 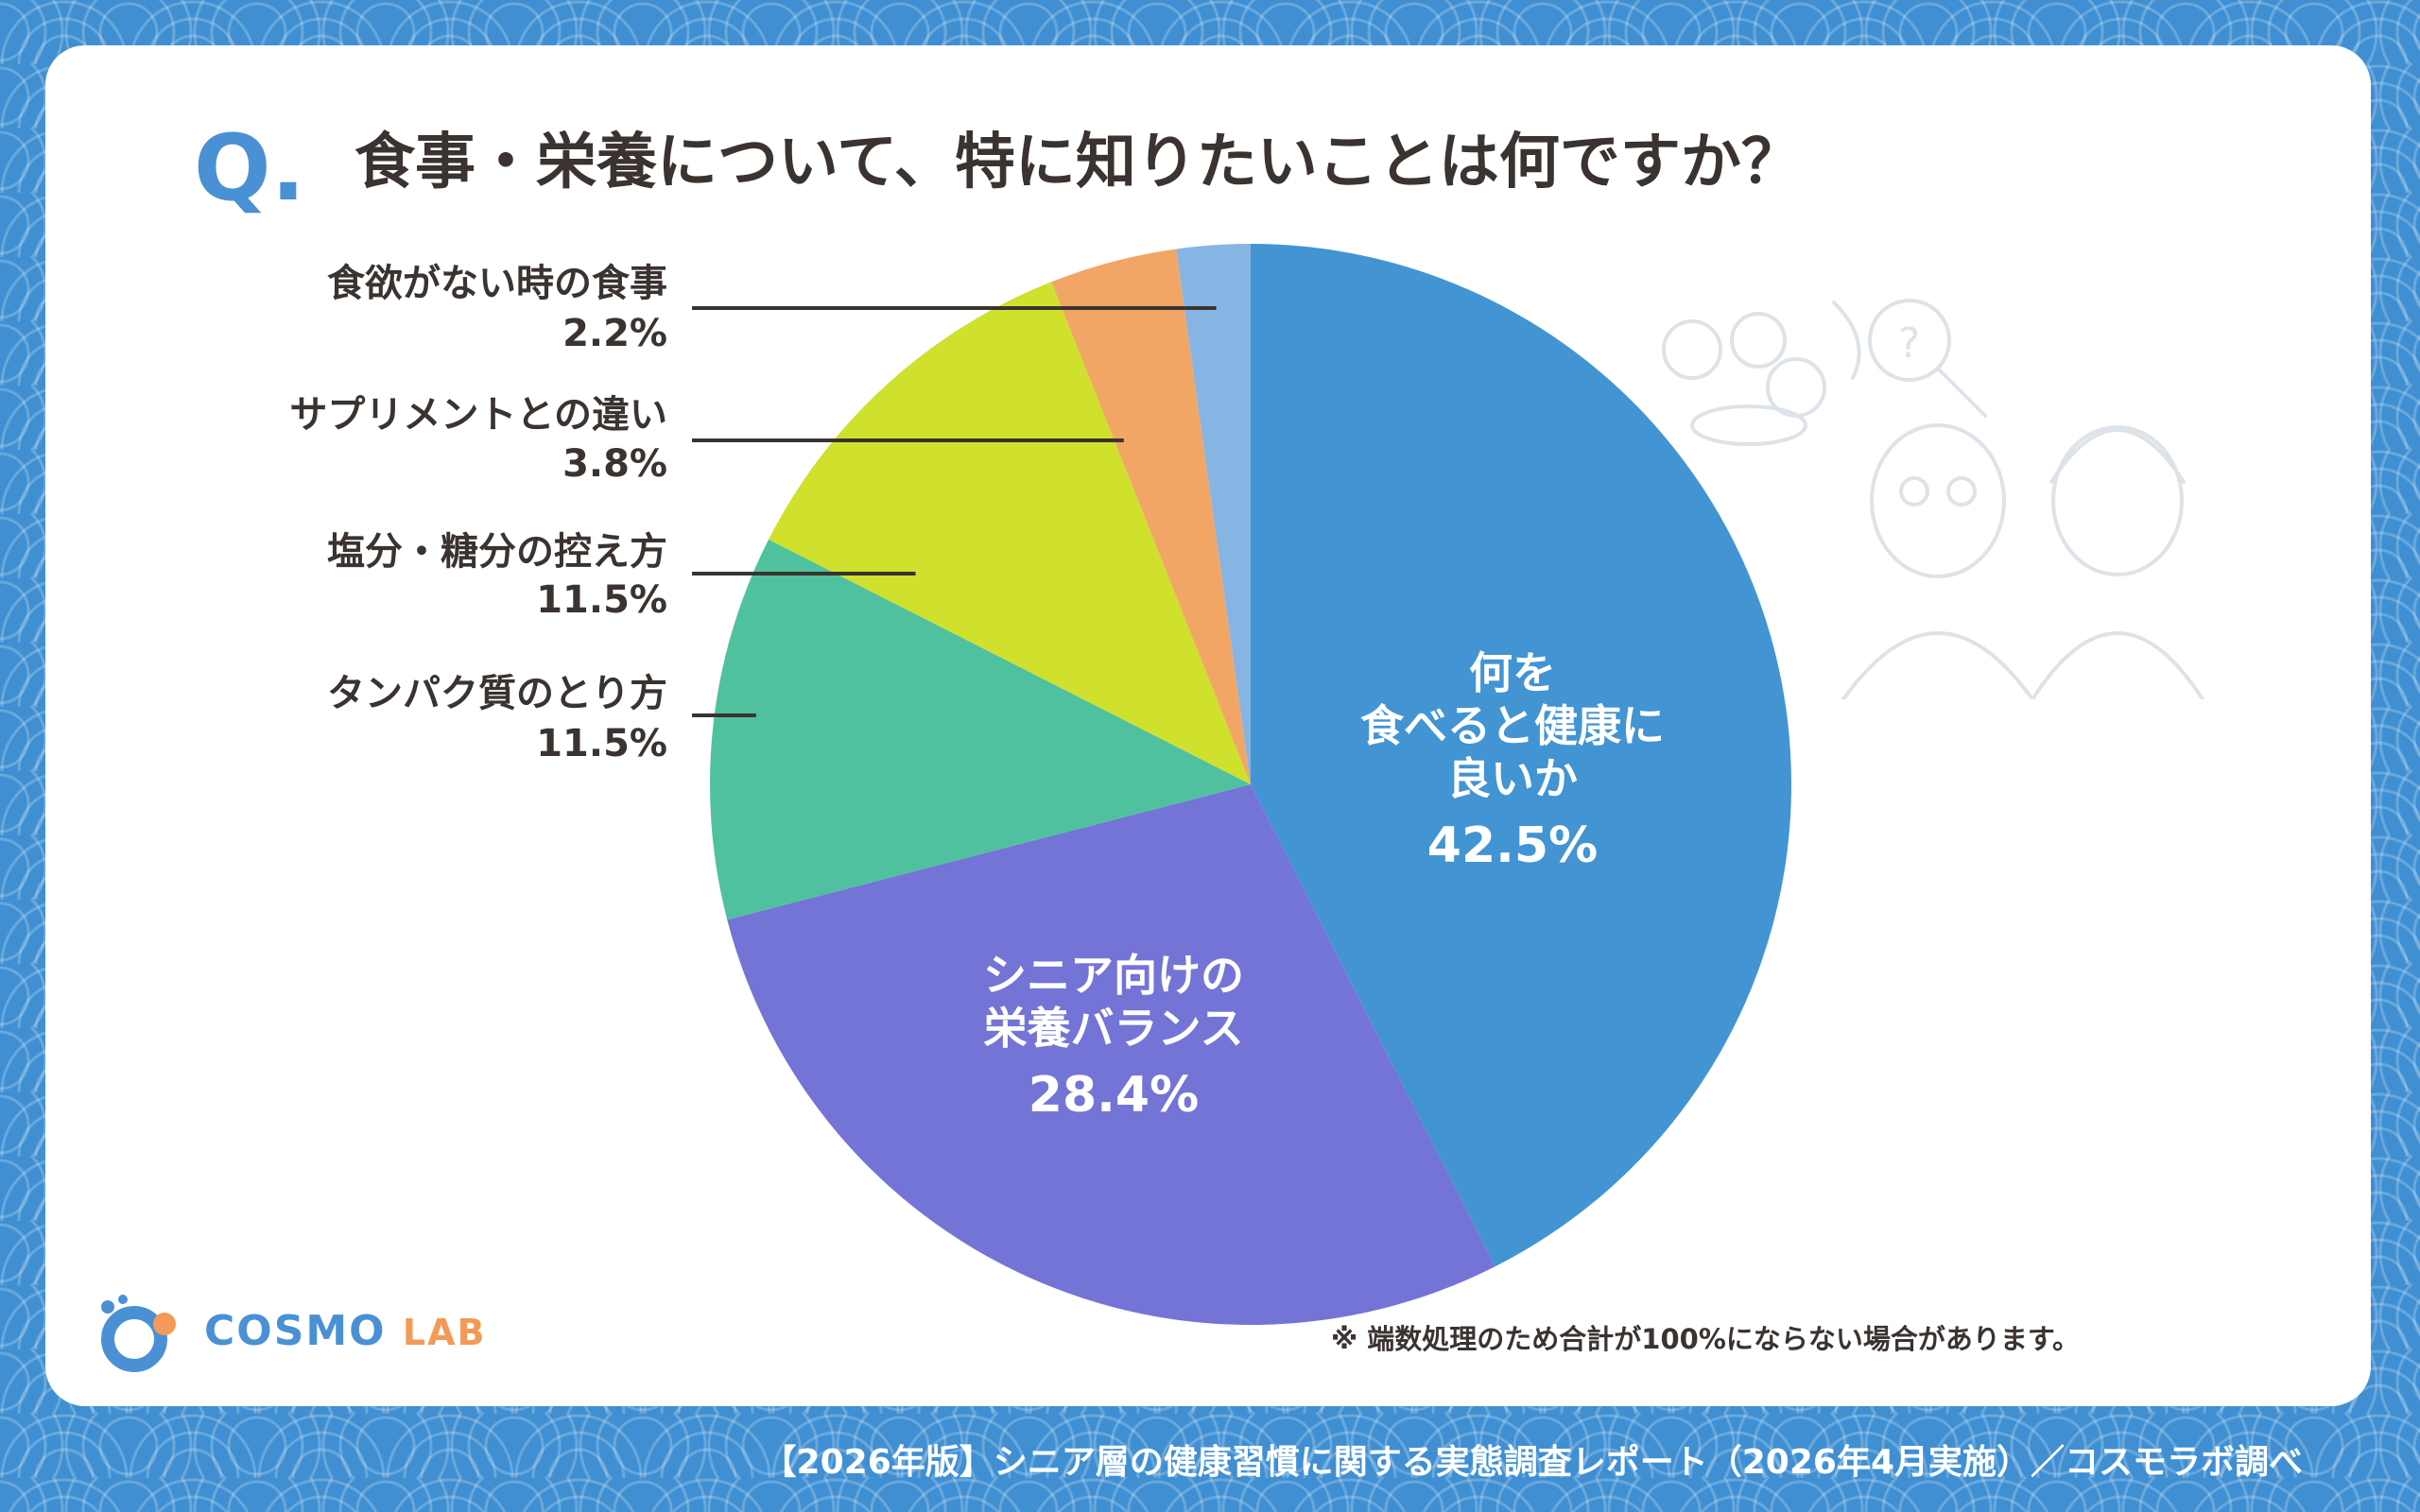 I want to click on cosmo-lab-logo-mark, so click(x=143, y=1332).